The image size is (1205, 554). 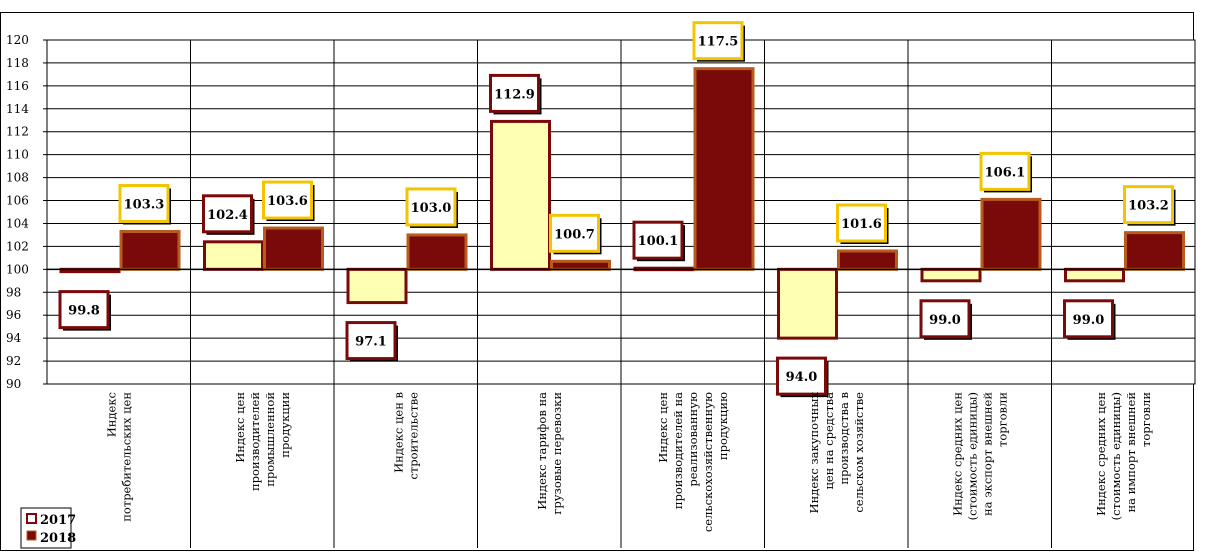 What do you see at coordinates (17, 155) in the screenshot?
I see `y-tick-label-110: 110` at bounding box center [17, 155].